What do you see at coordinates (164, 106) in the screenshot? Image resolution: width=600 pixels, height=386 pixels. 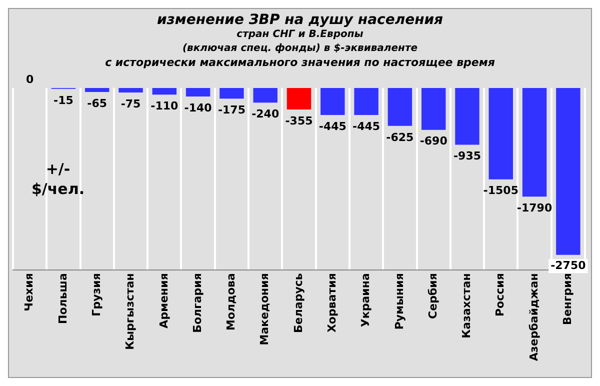 I see `data-label: -110` at bounding box center [164, 106].